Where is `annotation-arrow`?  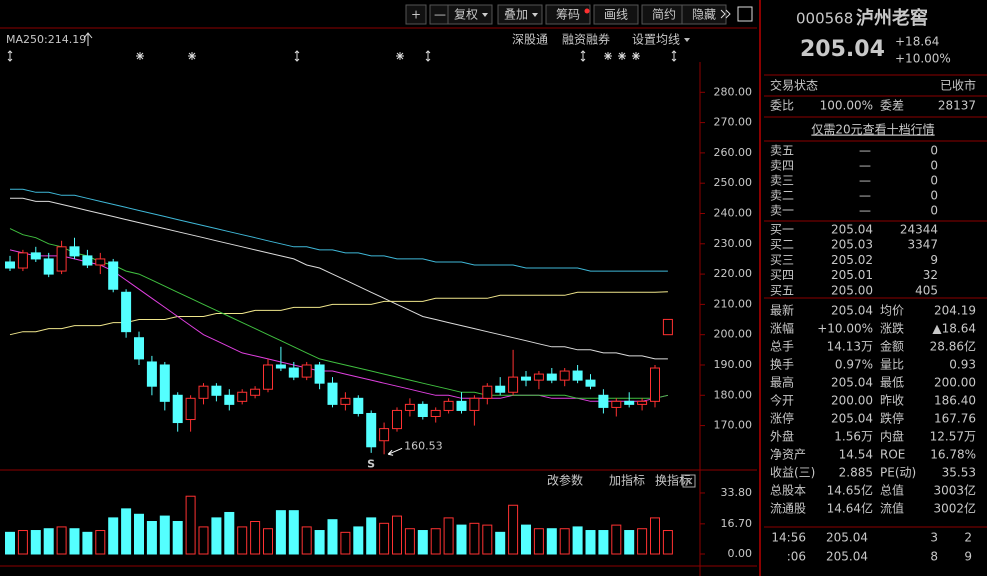 annotation-arrow is located at coordinates (395, 451).